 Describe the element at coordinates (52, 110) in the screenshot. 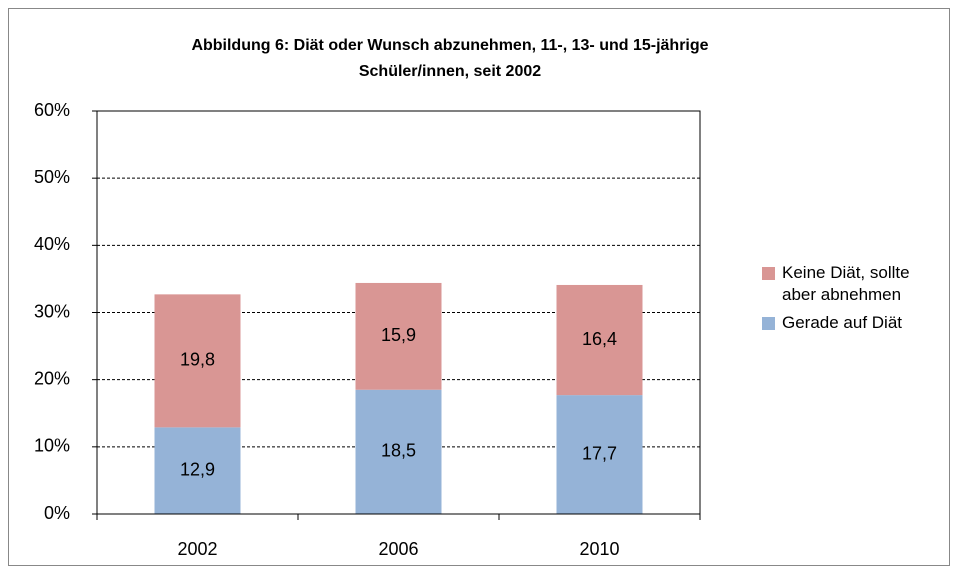

I see `y-tick-label: 60%` at that location.